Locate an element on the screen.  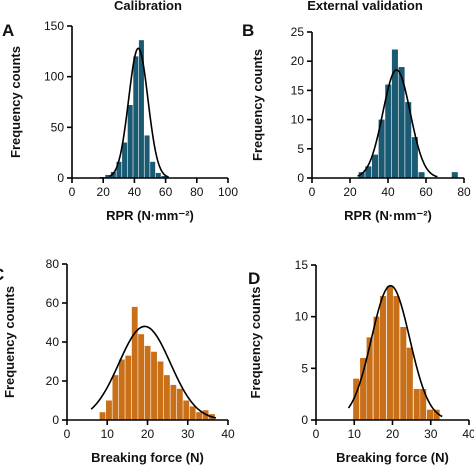
y-tick-label: 80 is located at coordinates (53, 264).